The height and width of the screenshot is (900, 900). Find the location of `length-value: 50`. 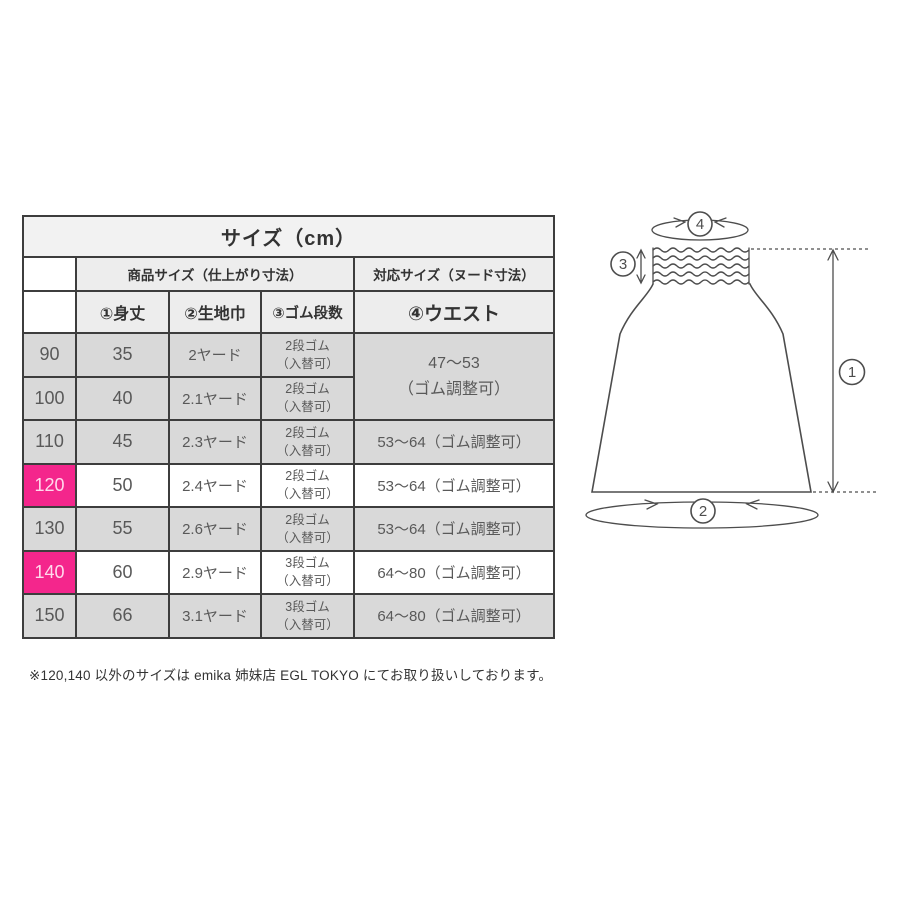

length-value: 50 is located at coordinates (122, 485).